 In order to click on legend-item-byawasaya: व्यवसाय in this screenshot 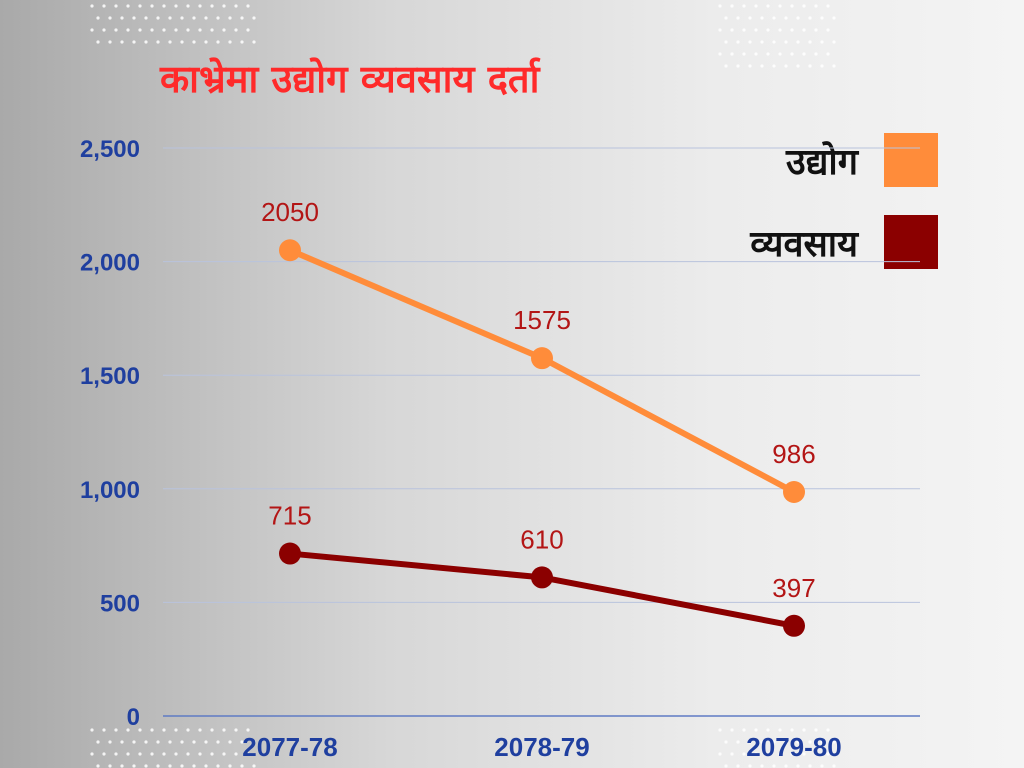, I will do `click(844, 242)`.